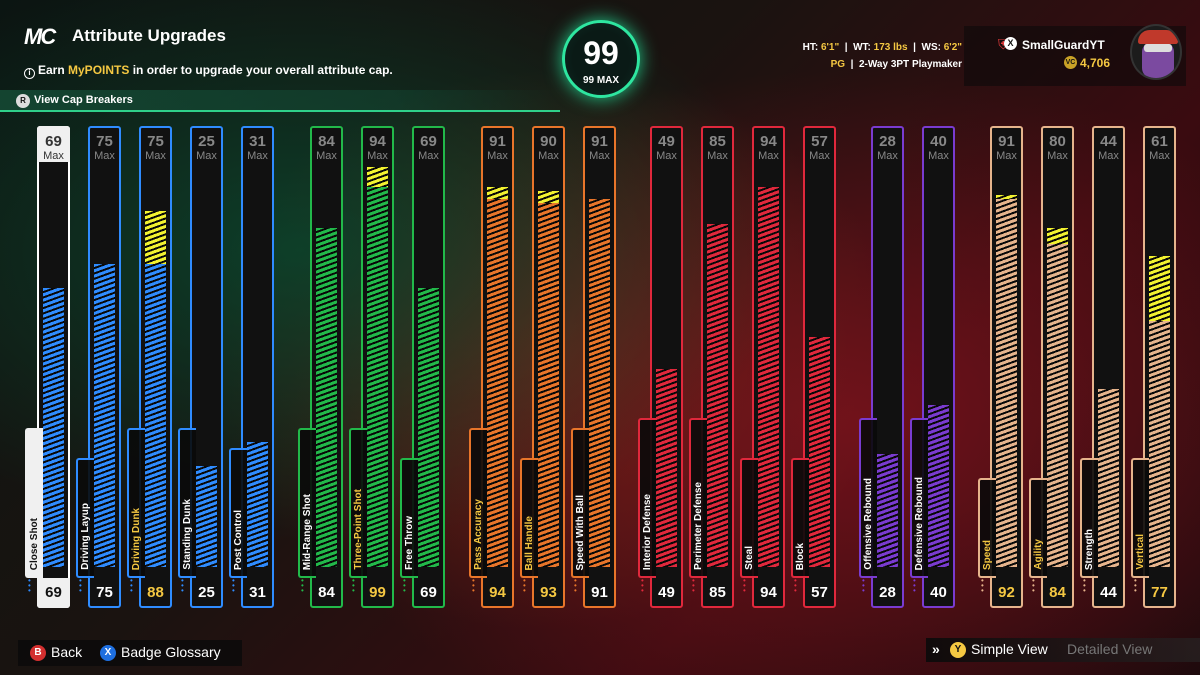 The image size is (1200, 675). What do you see at coordinates (800, 556) in the screenshot?
I see `attribute-label: Block` at bounding box center [800, 556].